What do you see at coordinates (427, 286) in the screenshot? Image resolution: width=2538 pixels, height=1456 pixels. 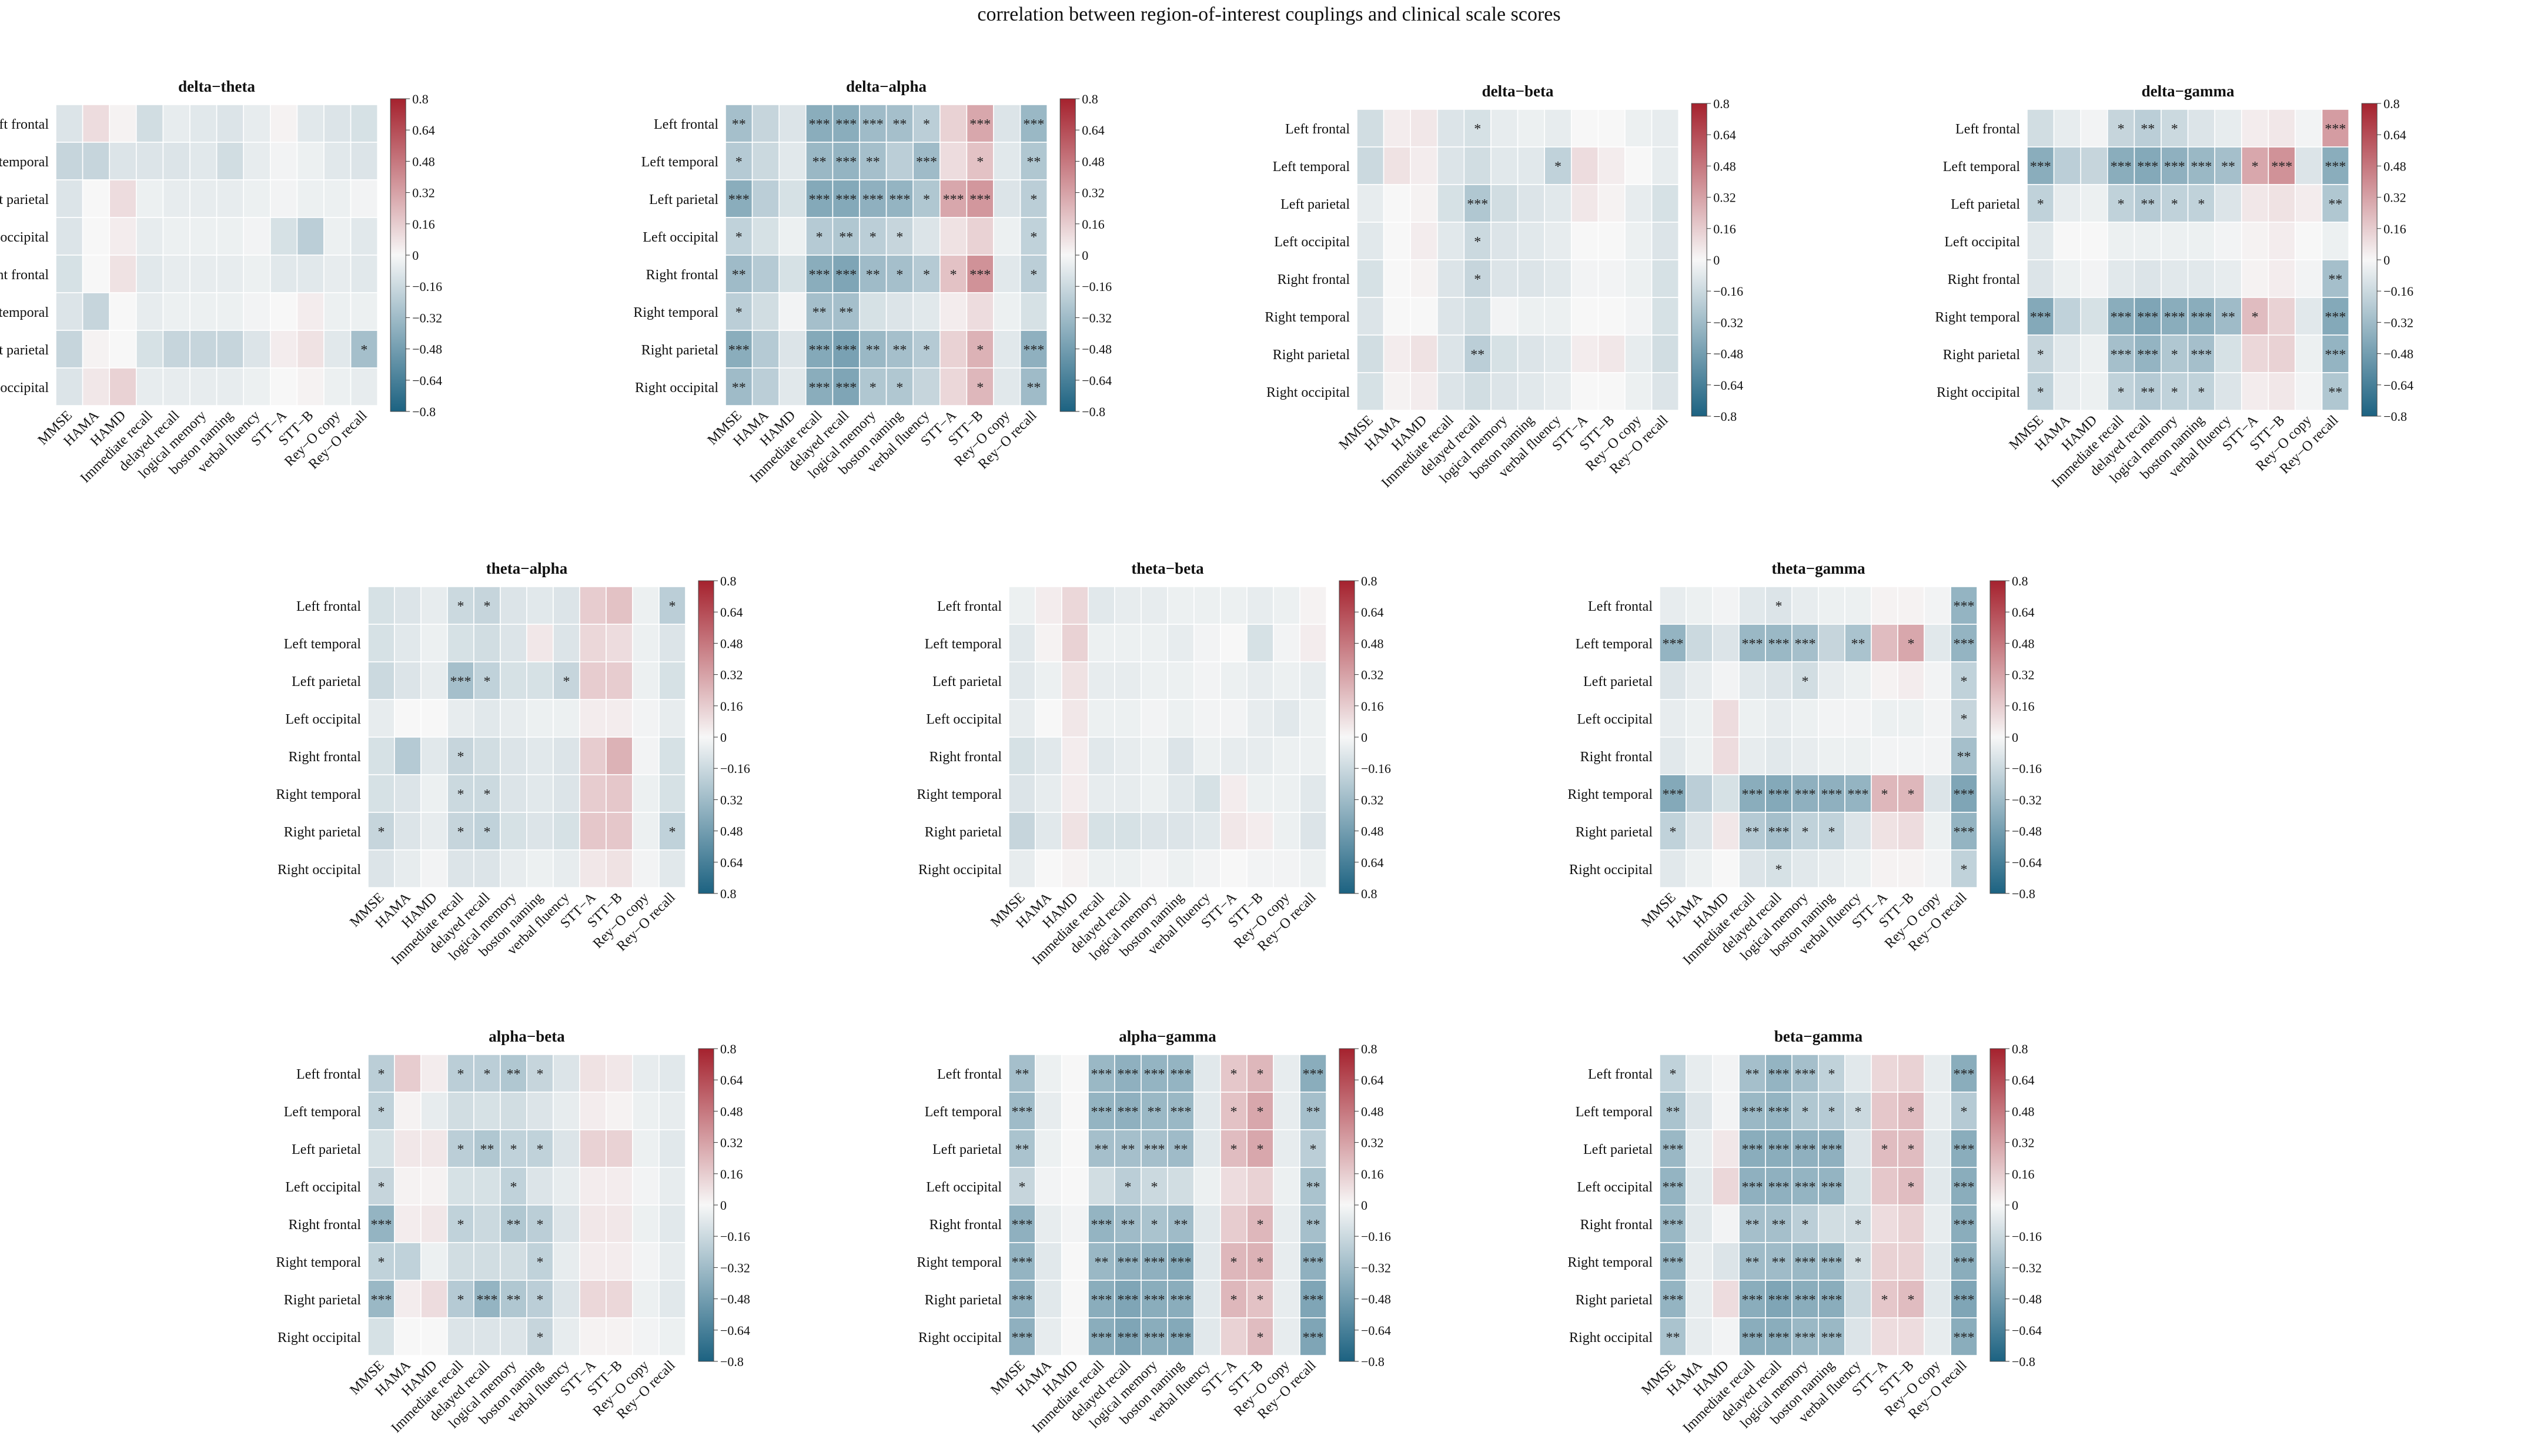 I see `colorbar-tick-label: −0.16` at bounding box center [427, 286].